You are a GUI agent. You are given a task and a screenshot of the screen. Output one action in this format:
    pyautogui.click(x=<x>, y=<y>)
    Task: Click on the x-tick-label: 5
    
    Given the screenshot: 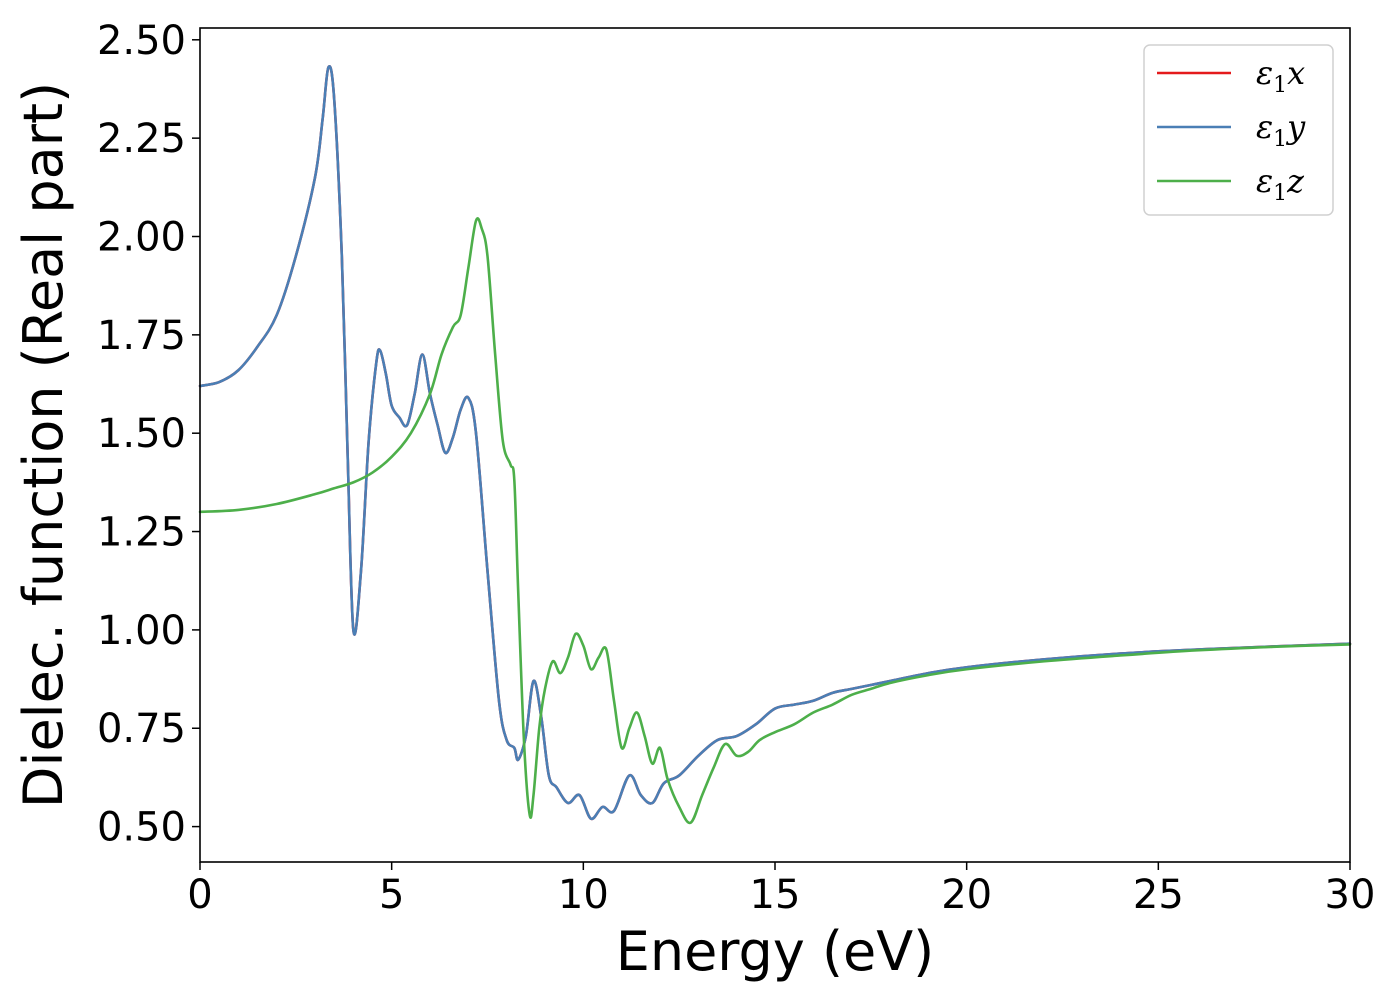 What is the action you would take?
    pyautogui.click(x=391, y=895)
    